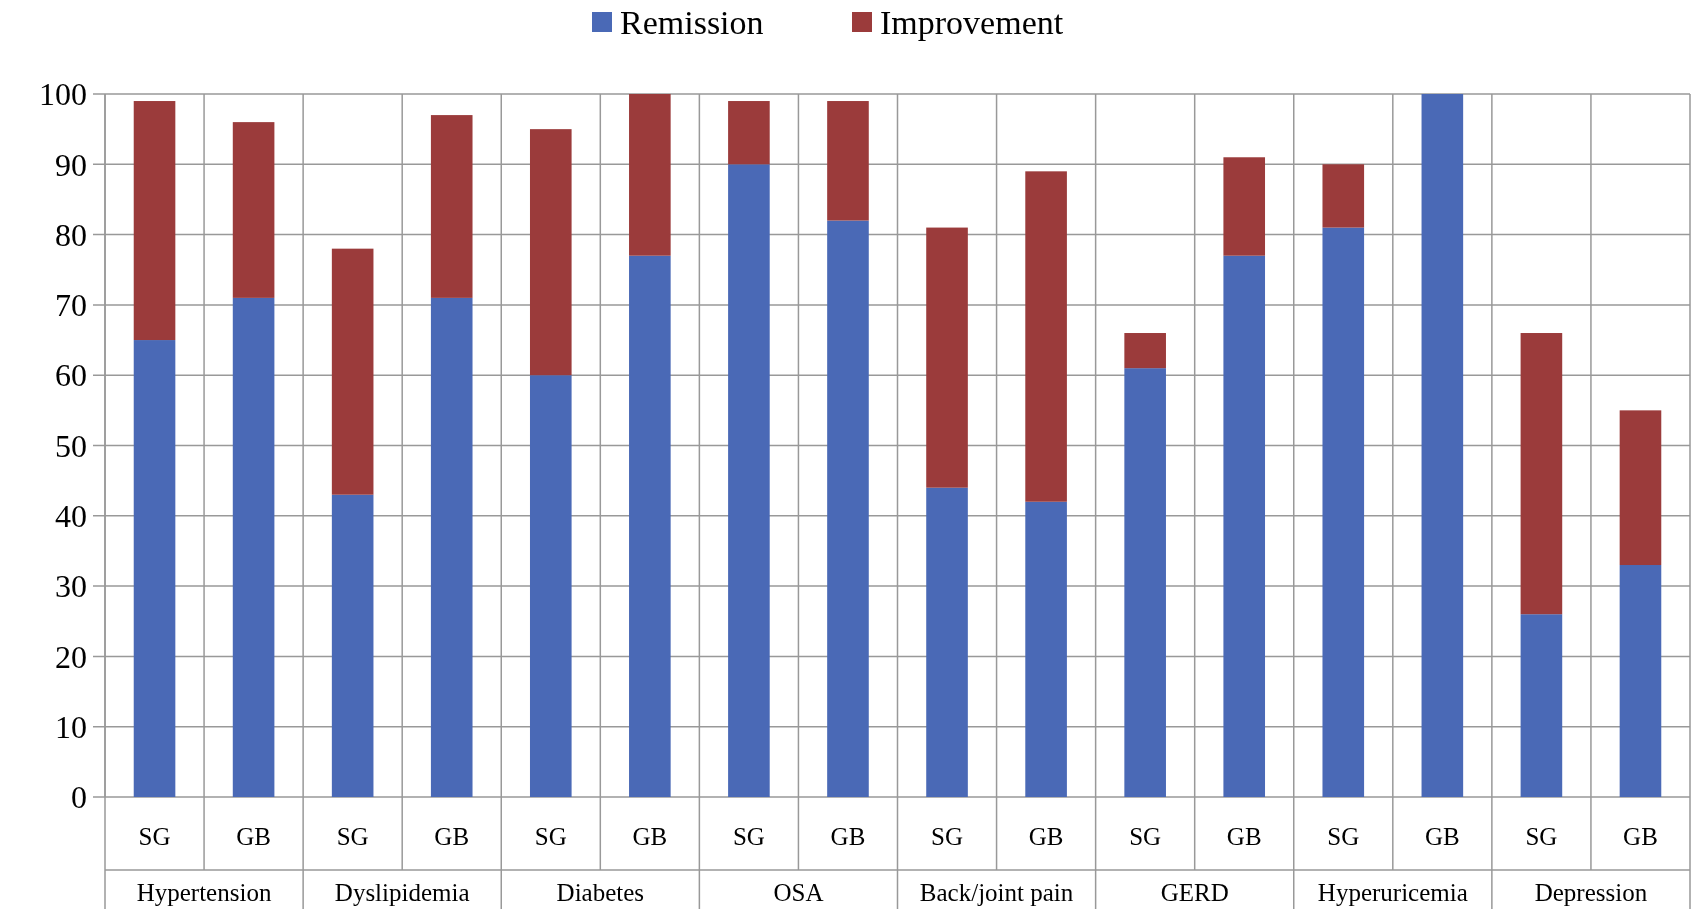  Describe the element at coordinates (1194, 892) in the screenshot. I see `text: GERD` at that location.